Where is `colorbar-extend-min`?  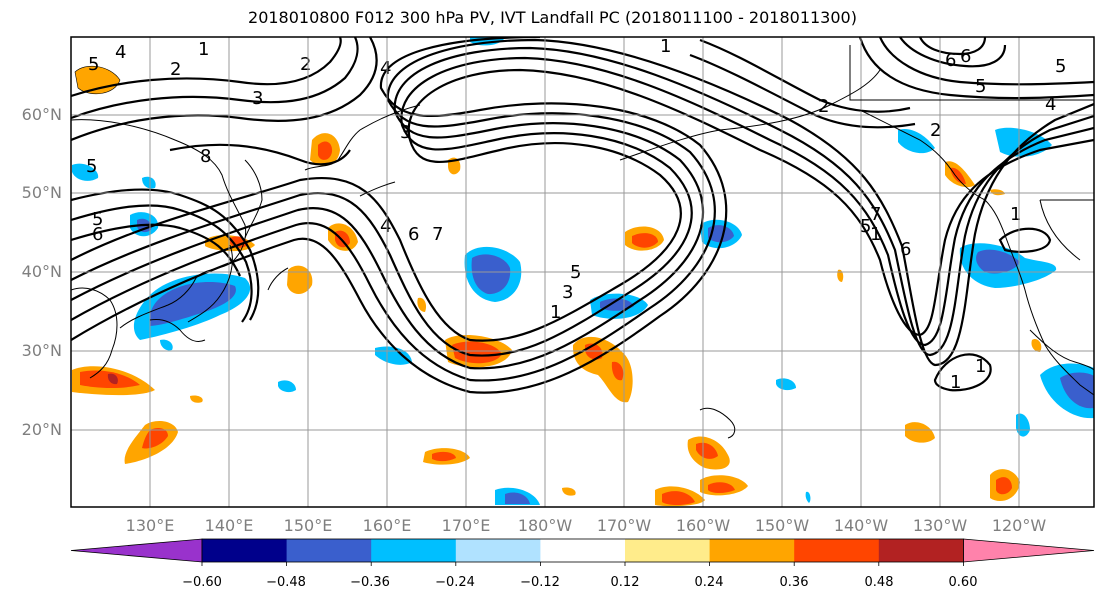
colorbar-extend-min is located at coordinates (136, 550).